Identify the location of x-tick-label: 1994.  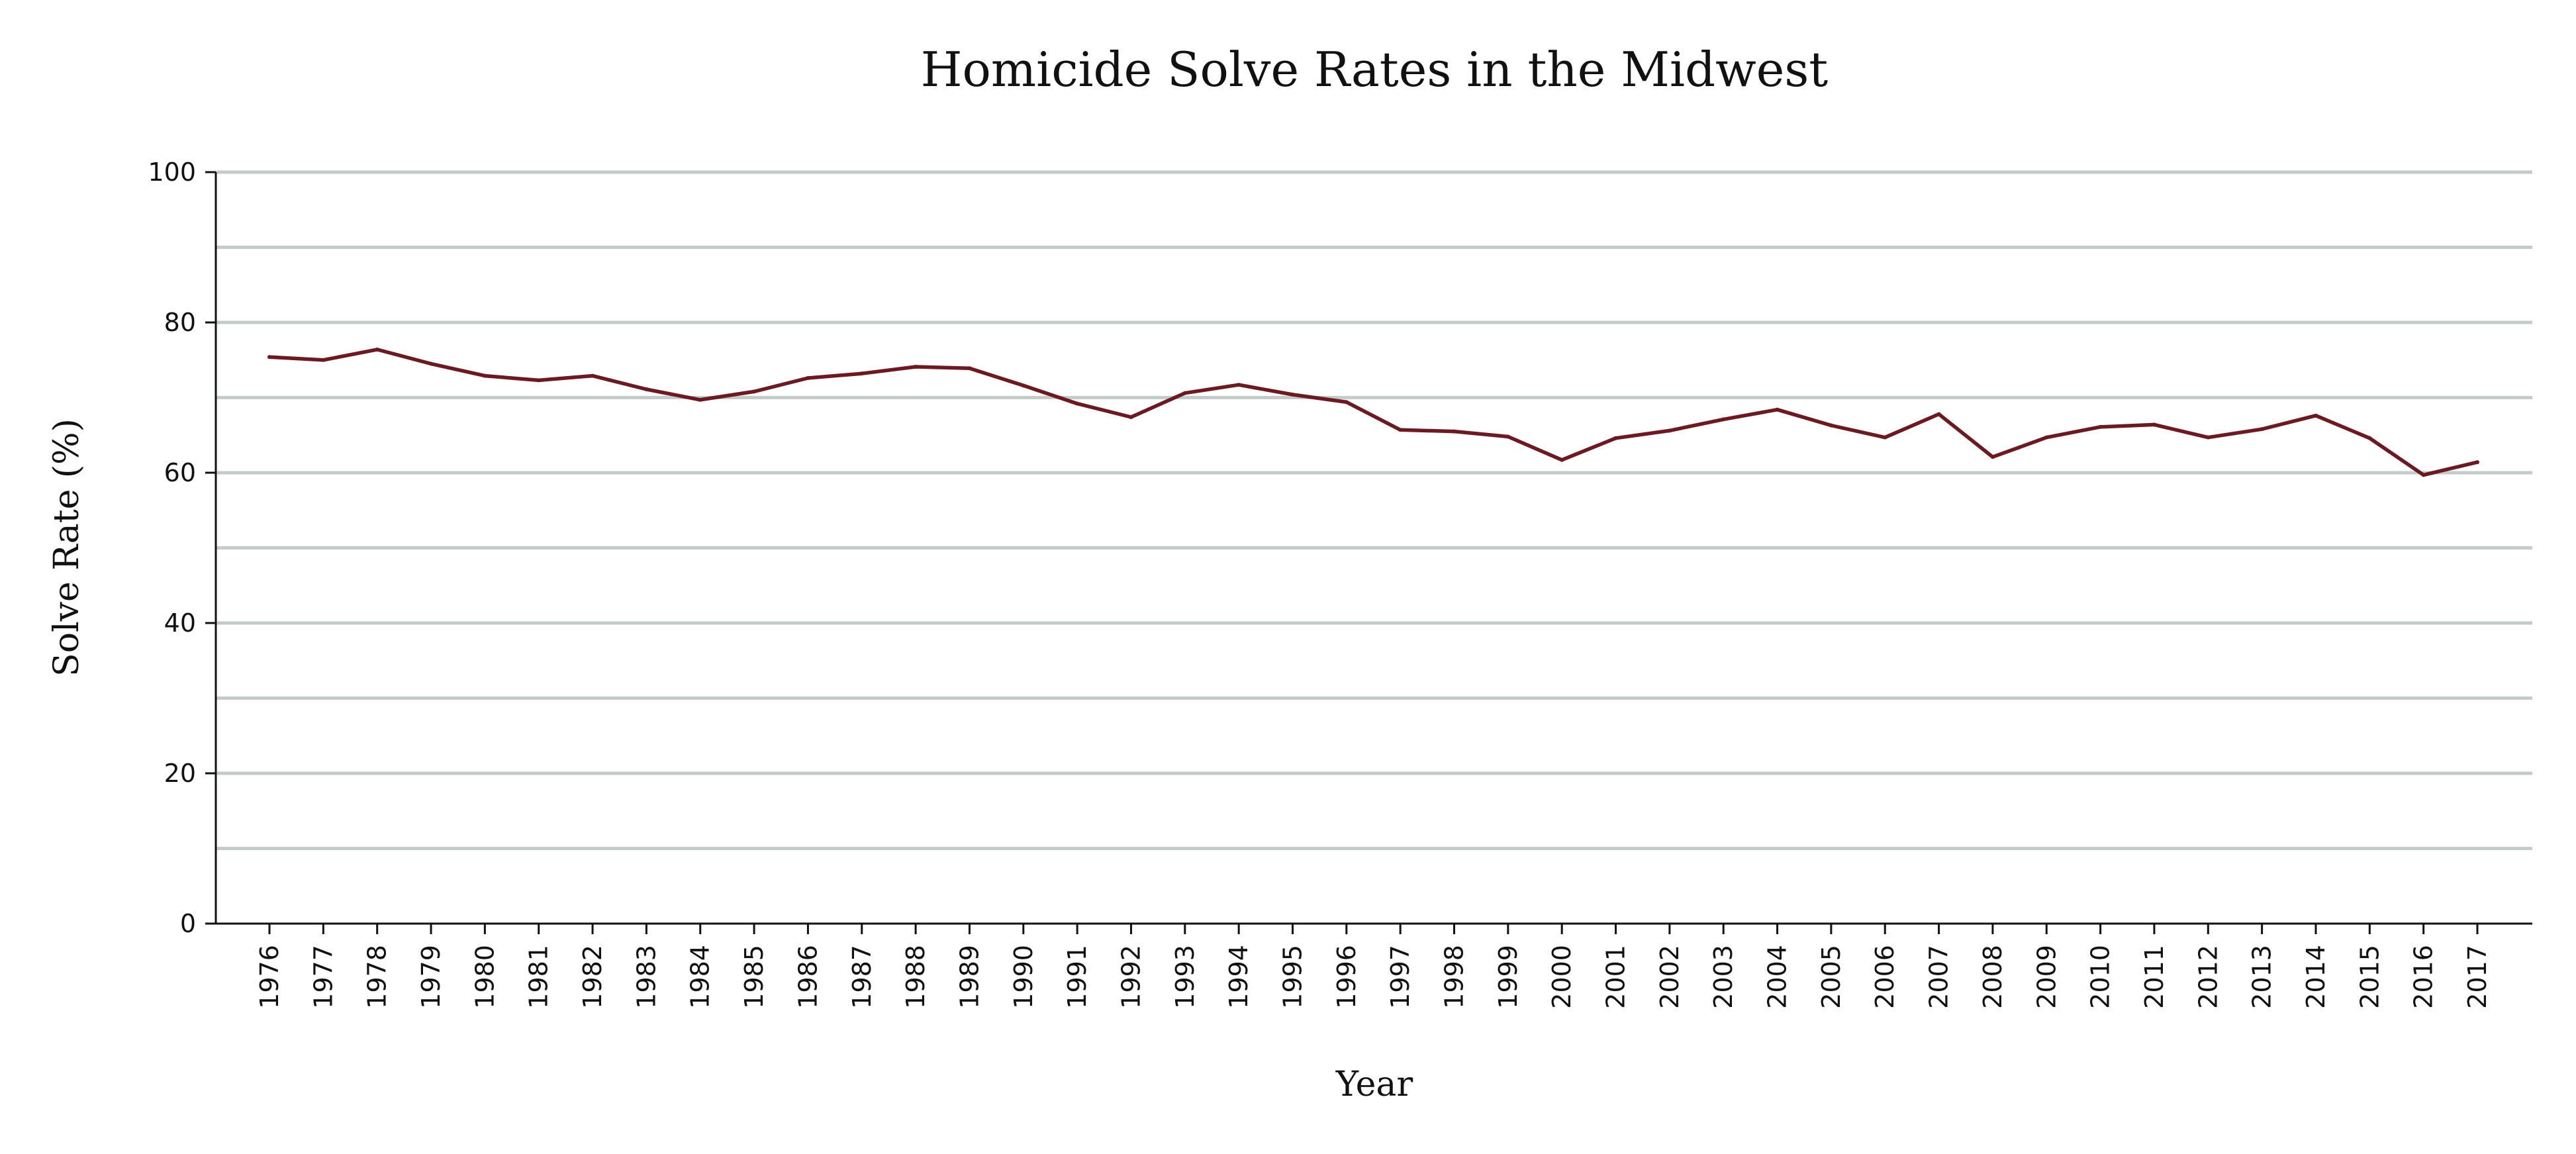
(1238, 977).